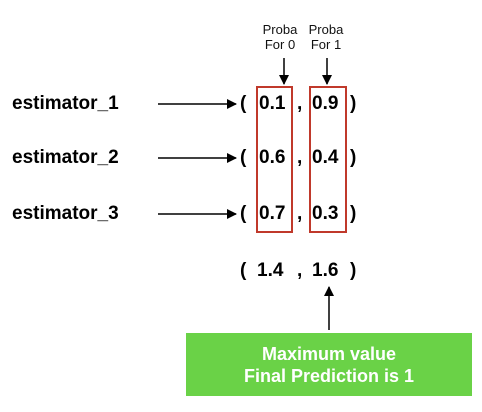  What do you see at coordinates (300, 213) in the screenshot?
I see `comma-3: ,` at bounding box center [300, 213].